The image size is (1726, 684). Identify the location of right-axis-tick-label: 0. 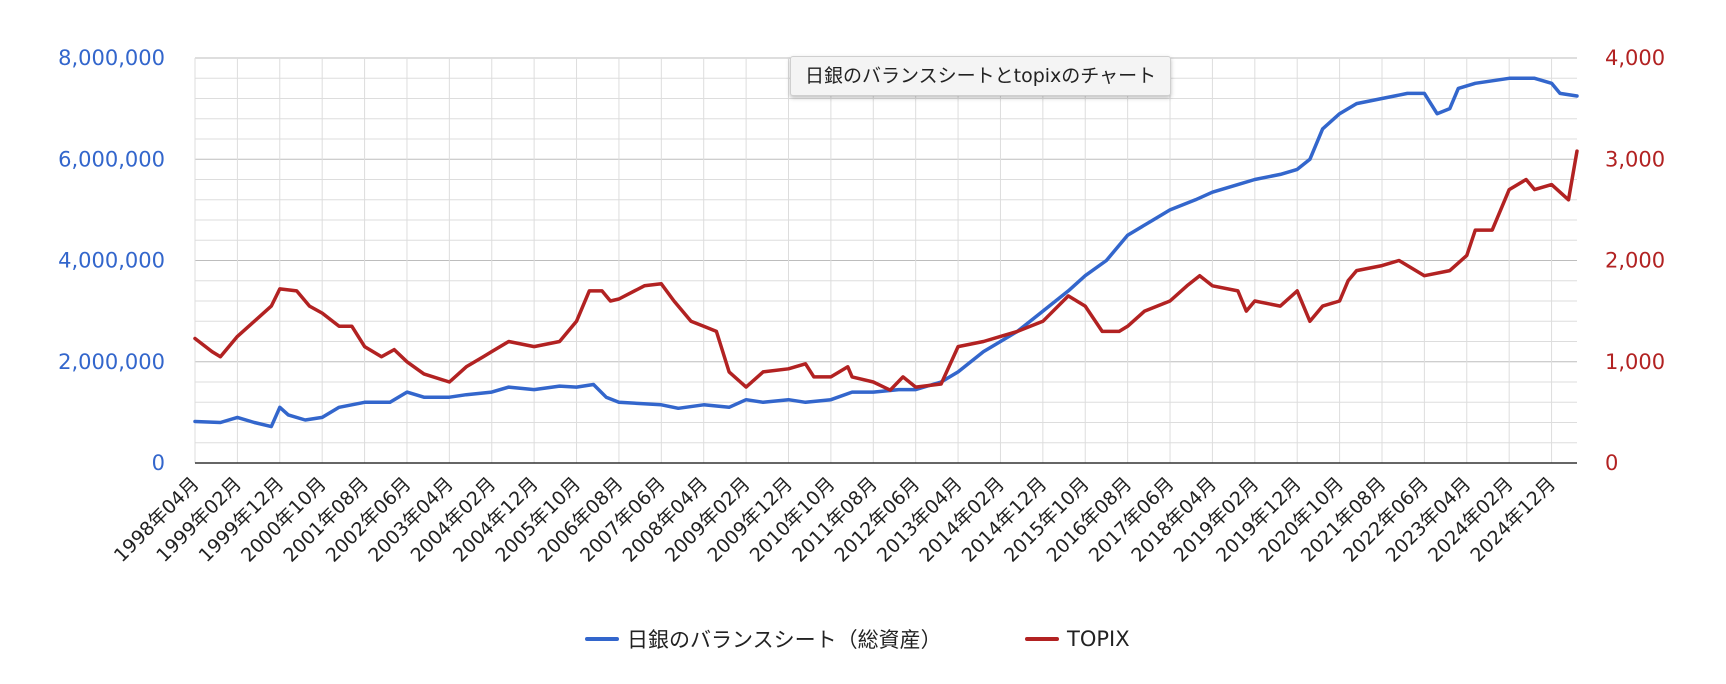
(1611, 463).